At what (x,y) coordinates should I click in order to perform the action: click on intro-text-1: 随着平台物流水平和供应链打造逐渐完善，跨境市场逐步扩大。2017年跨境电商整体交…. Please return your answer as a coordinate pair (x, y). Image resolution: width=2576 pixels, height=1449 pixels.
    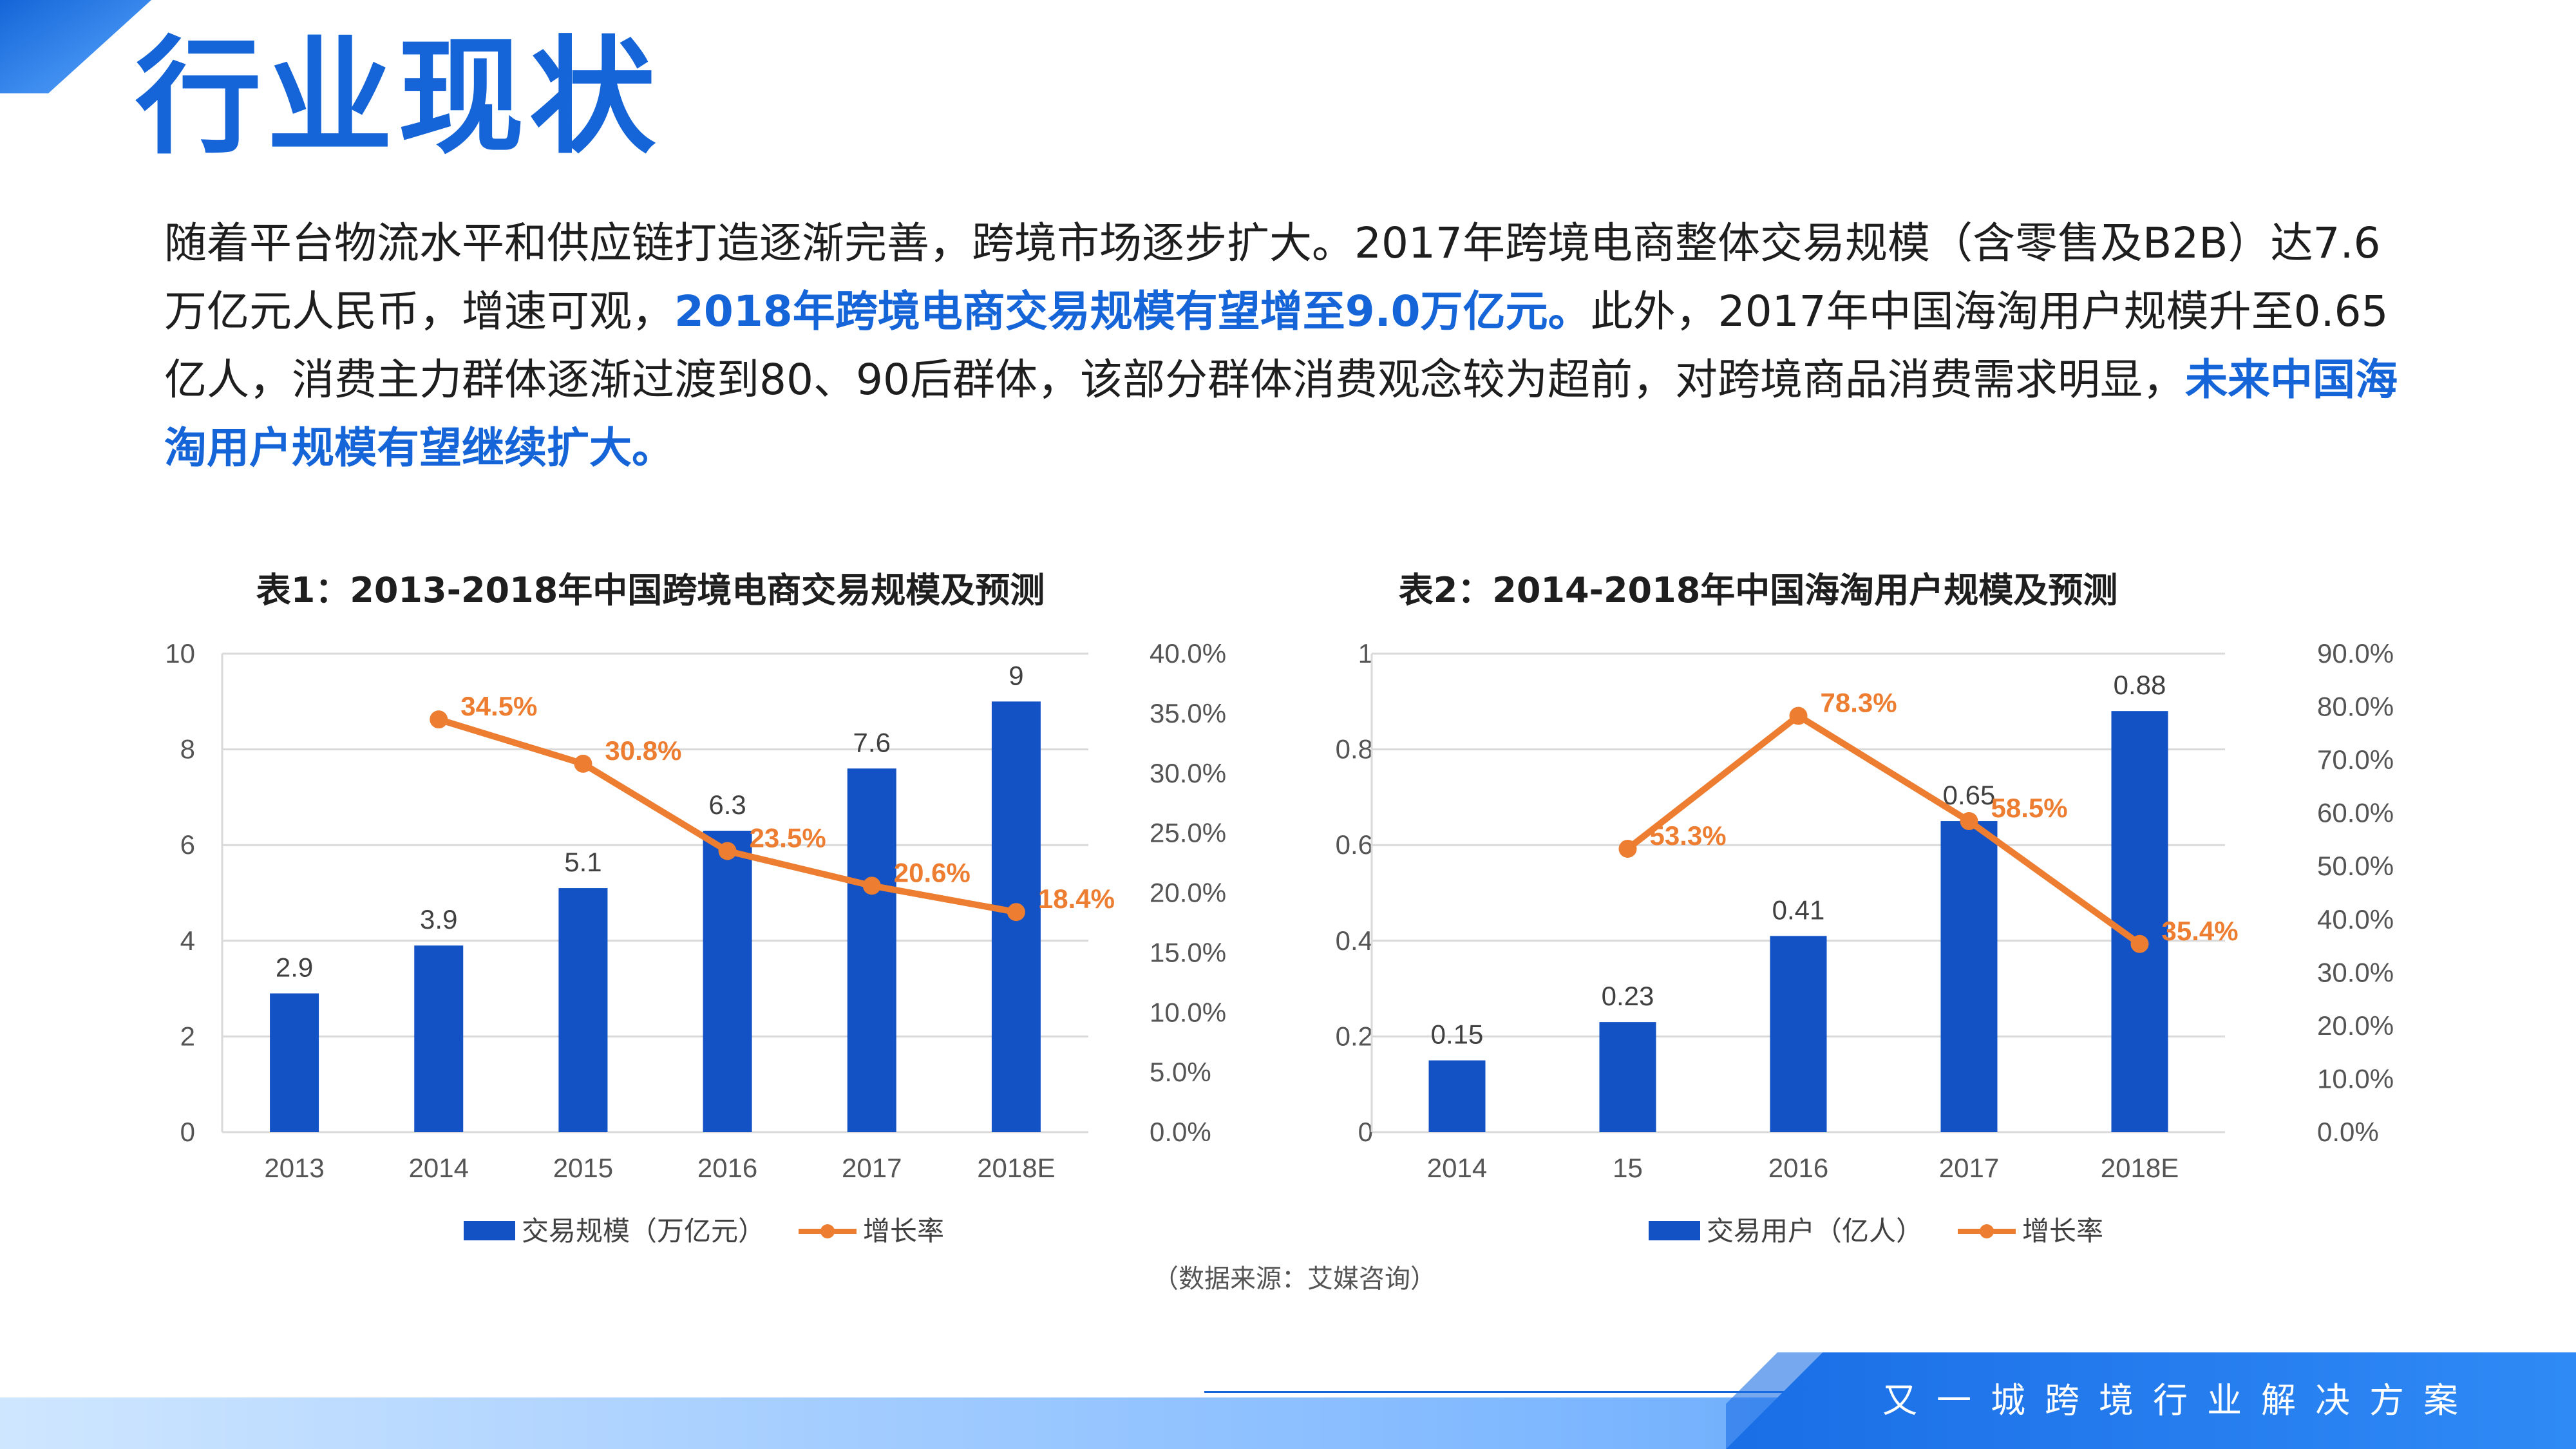
    Looking at the image, I should click on (1272, 277).